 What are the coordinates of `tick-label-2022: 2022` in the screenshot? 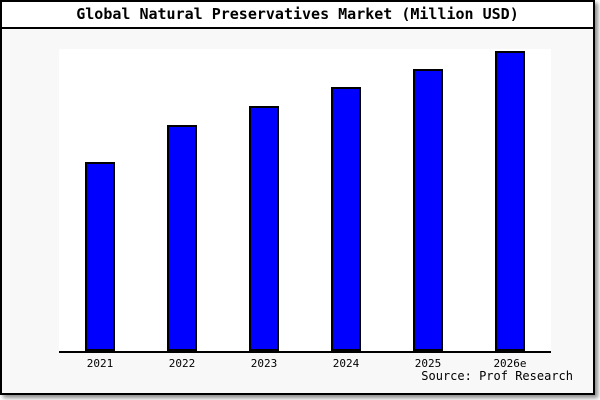 It's located at (182, 363).